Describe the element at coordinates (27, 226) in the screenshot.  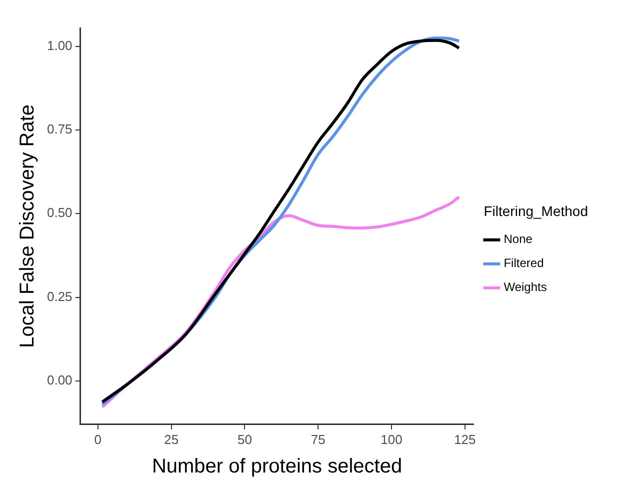
I see `y-axis-title: Local False Discovery Rate` at that location.